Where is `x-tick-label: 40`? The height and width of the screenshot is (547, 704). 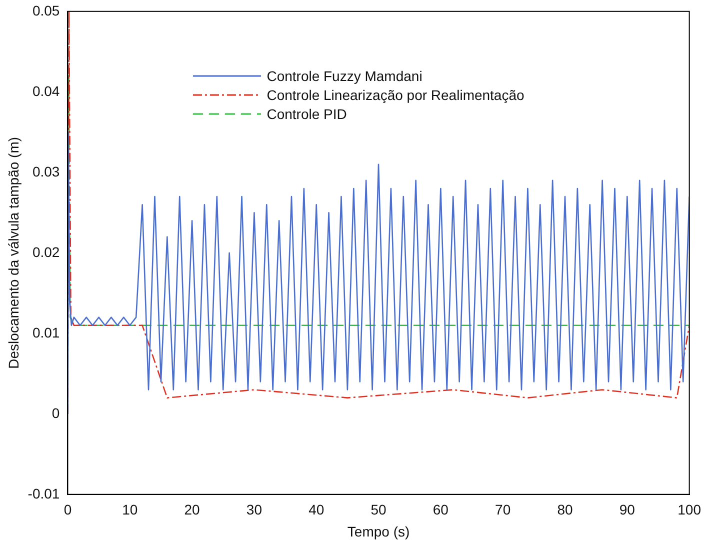 x-tick-label: 40 is located at coordinates (316, 510).